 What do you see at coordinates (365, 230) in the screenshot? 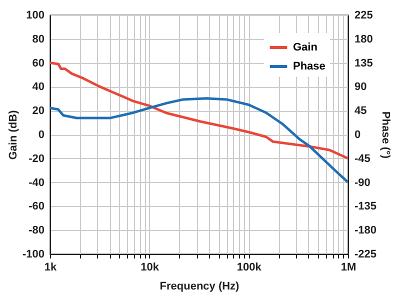
I see `y2-tick-label: -180` at bounding box center [365, 230].